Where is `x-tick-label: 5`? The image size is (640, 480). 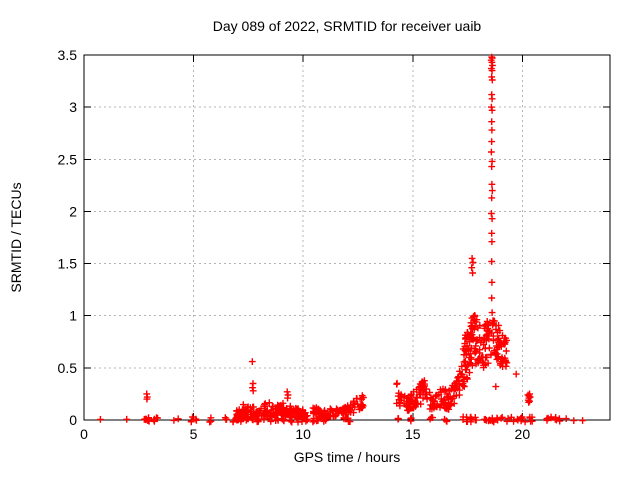 x-tick-label: 5 is located at coordinates (194, 434).